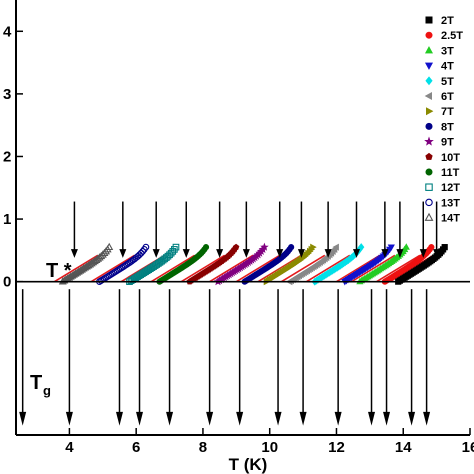 The height and width of the screenshot is (474, 474). What do you see at coordinates (447, 67) in the screenshot?
I see `legend-label: 4T` at bounding box center [447, 67].